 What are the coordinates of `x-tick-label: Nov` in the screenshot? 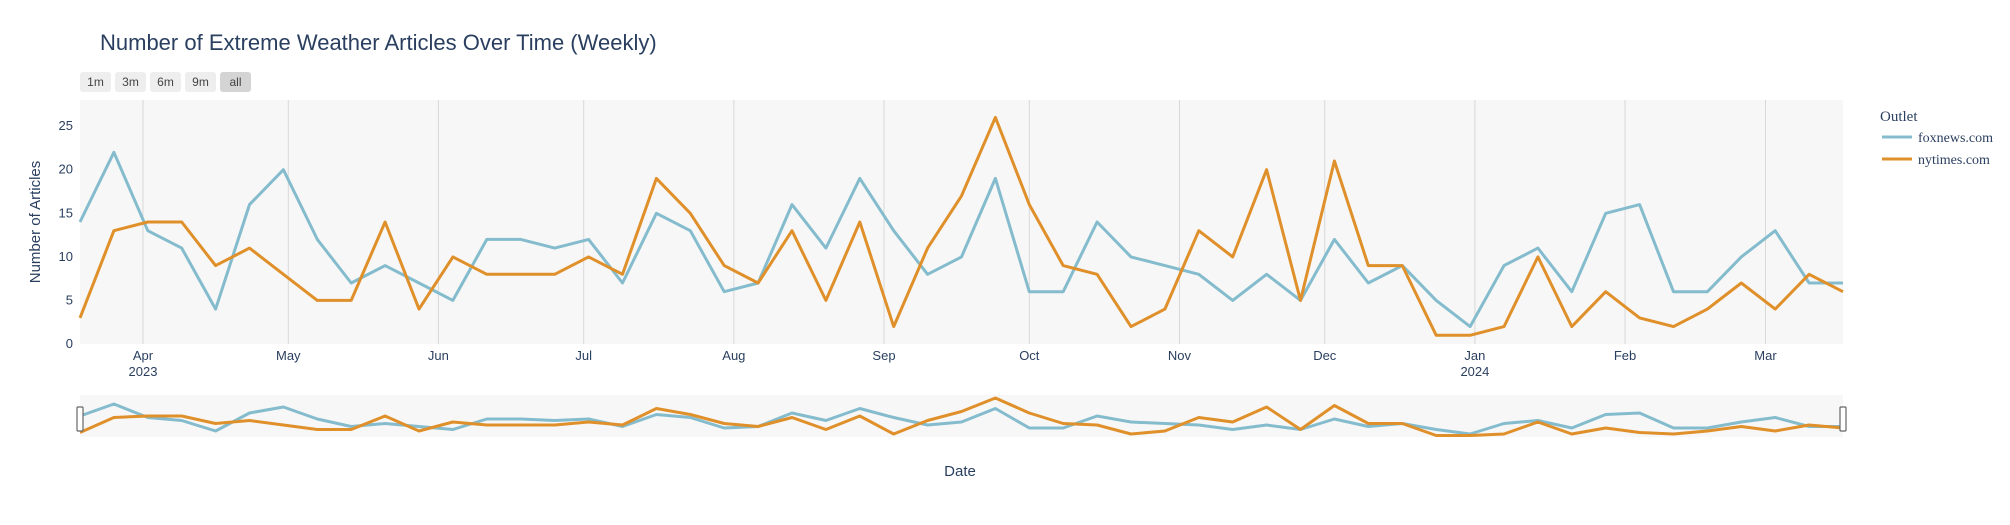 It's located at (1180, 355).